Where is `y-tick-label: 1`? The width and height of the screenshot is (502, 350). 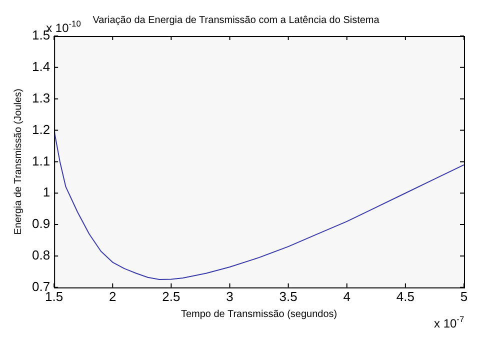 y-tick-label: 1 is located at coordinates (46, 192).